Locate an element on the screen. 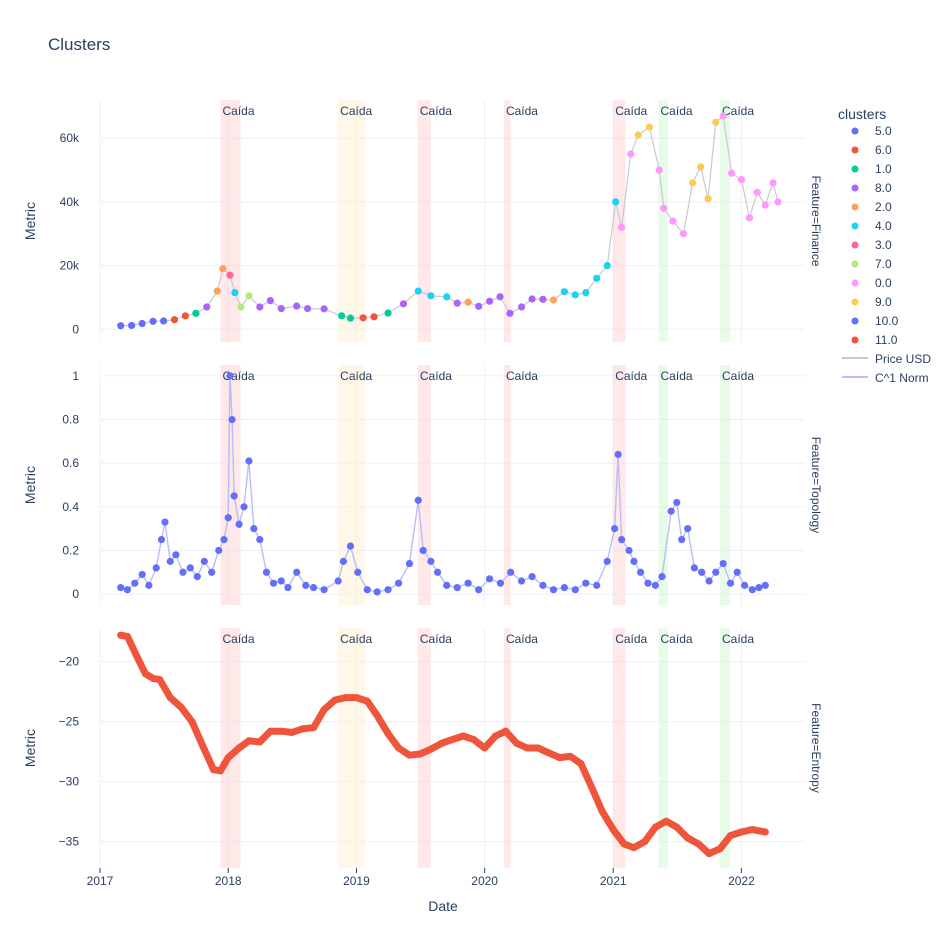  x-axis: 2017 2018 2019 2020 2021 2022 is located at coordinates (421, 878).